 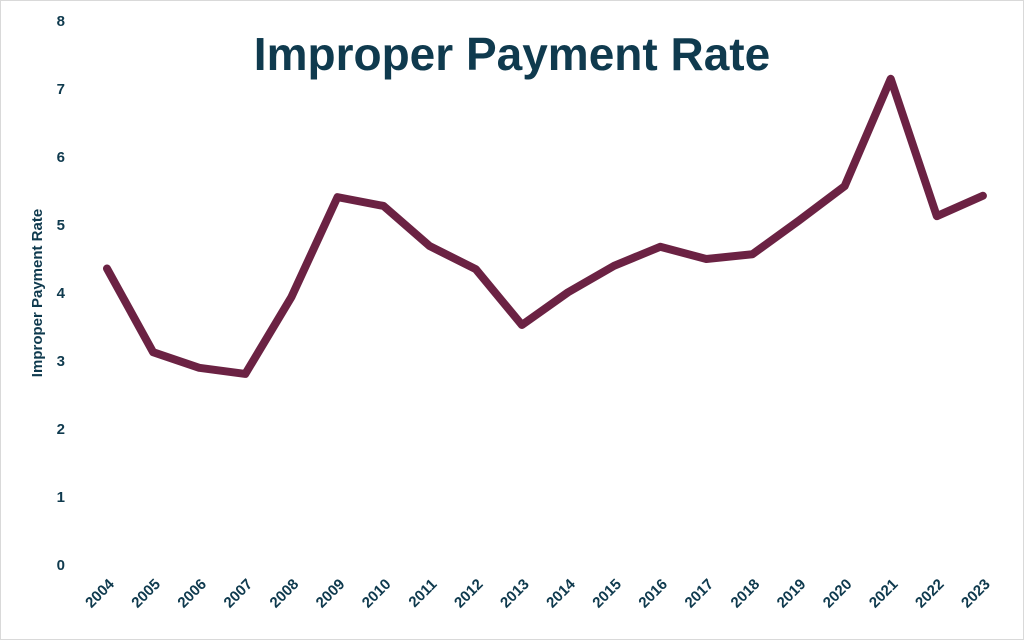 I want to click on x-tick-label: 2014, so click(x=561, y=593).